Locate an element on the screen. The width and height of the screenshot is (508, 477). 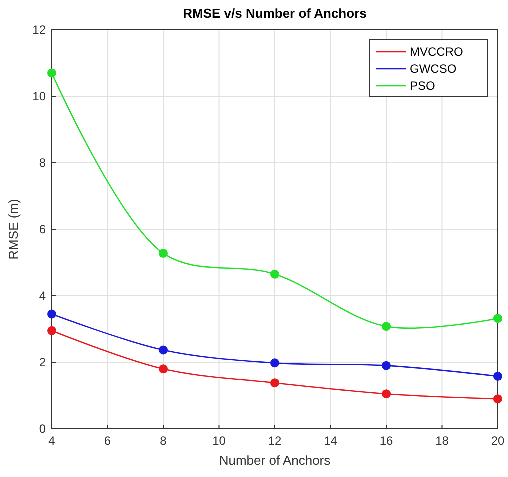
y-axis-title: RMSE (m) is located at coordinates (13, 229).